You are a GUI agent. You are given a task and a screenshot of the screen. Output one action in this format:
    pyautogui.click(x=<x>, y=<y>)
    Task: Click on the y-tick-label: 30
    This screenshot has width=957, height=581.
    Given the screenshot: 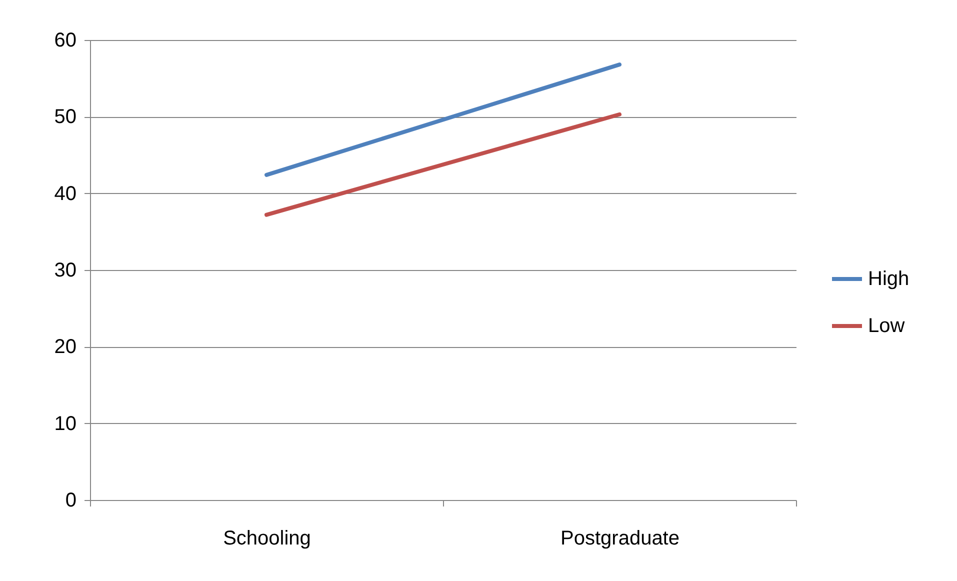 What is the action you would take?
    pyautogui.click(x=65, y=271)
    